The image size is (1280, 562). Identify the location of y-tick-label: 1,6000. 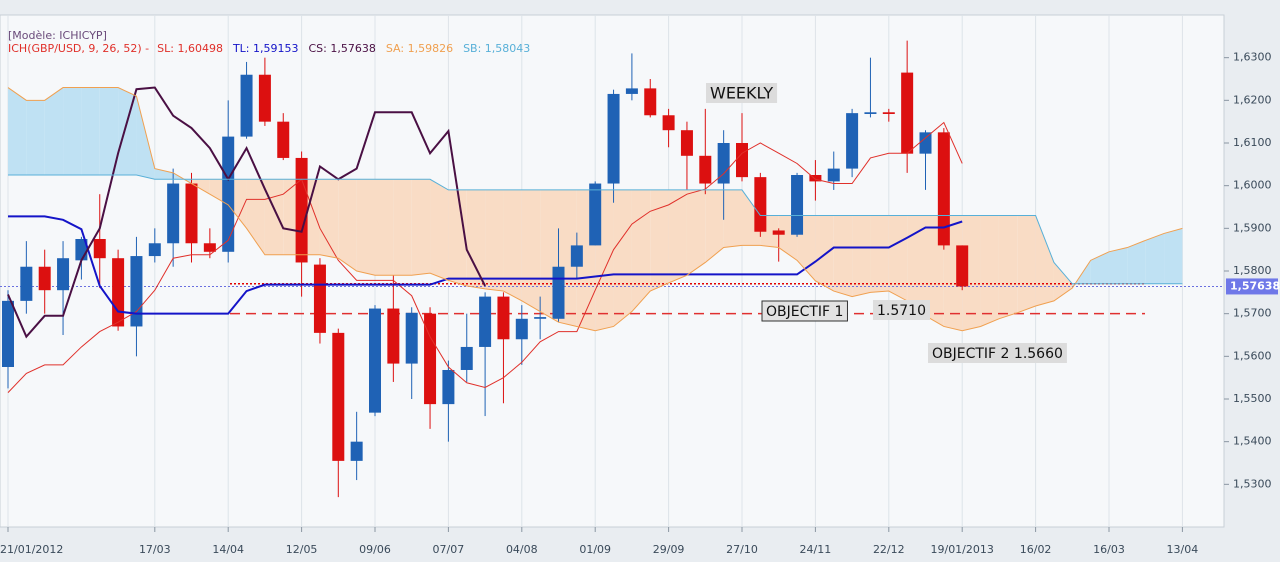
(1252, 185).